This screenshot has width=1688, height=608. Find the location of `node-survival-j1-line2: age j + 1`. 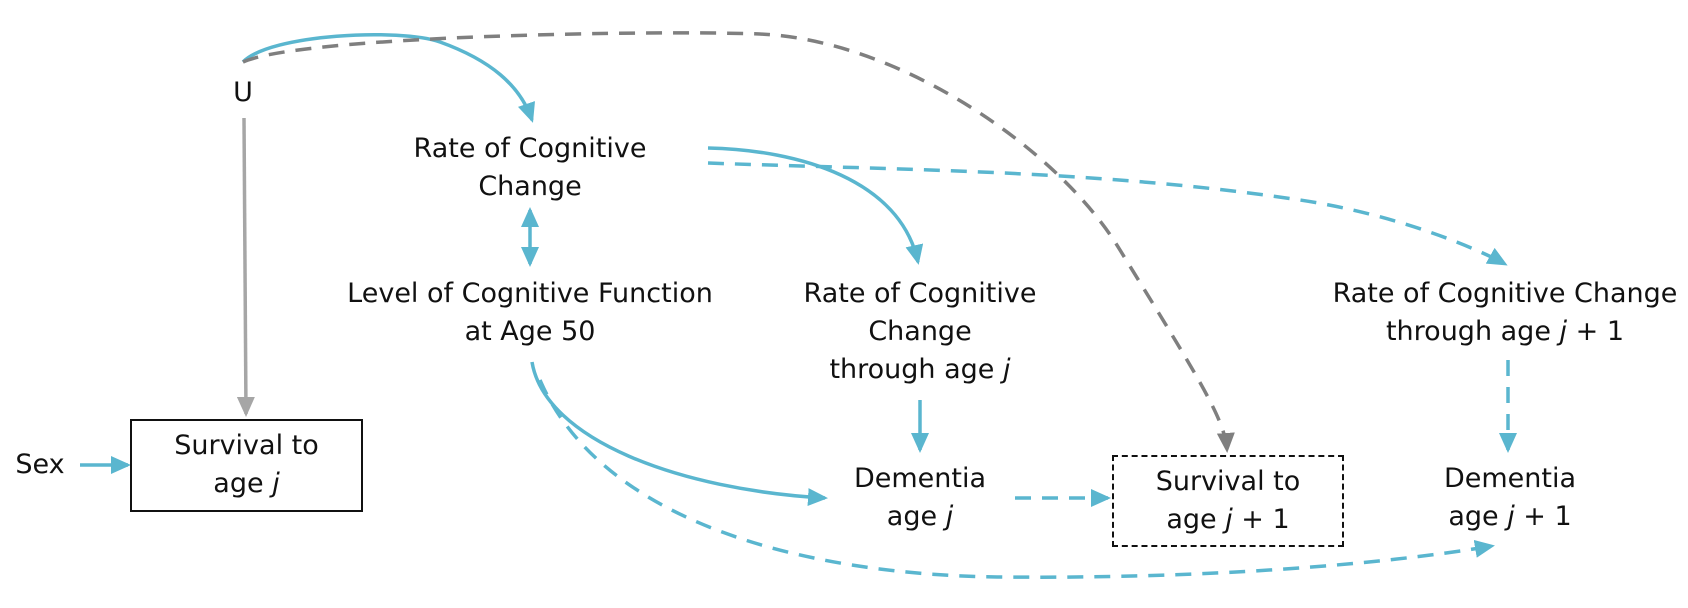

node-survival-j1-line2: age j + 1 is located at coordinates (1228, 520).